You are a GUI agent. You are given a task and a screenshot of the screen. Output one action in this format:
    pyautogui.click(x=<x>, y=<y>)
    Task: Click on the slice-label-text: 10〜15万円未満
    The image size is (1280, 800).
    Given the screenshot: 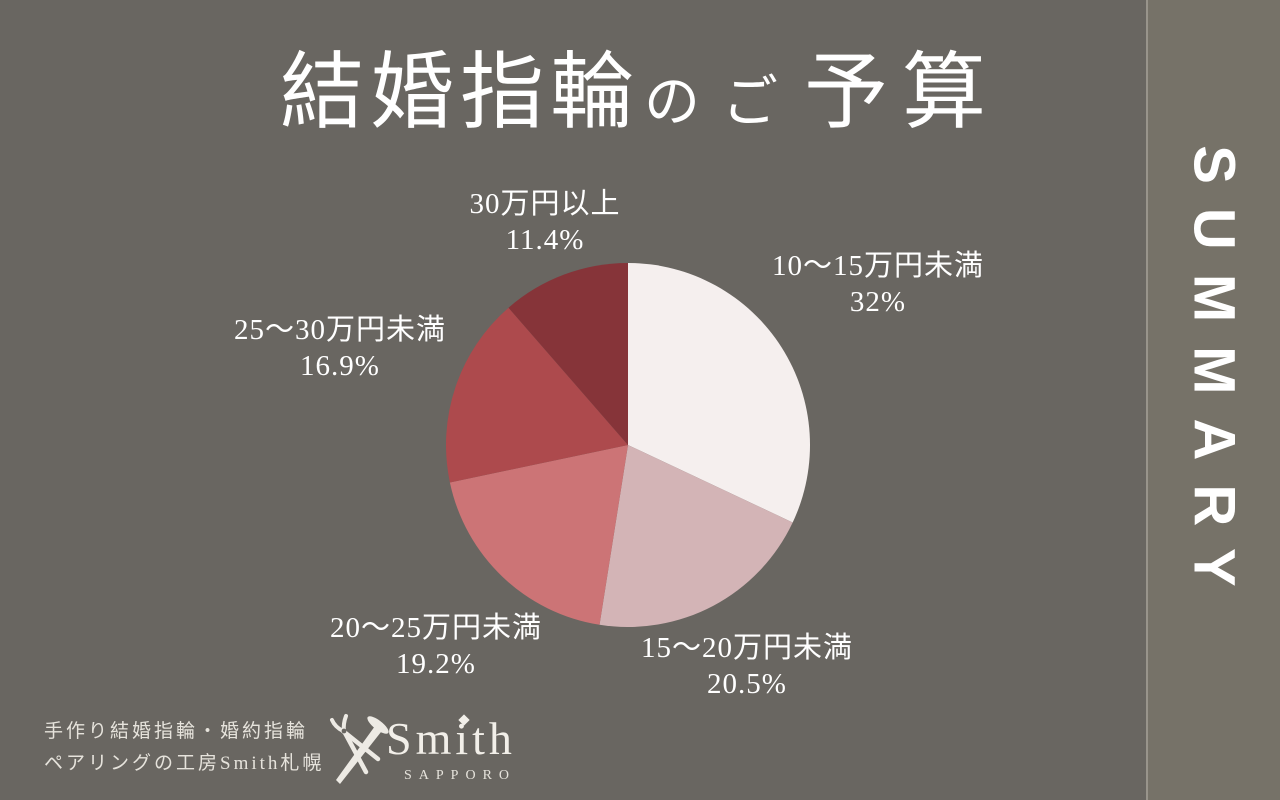 What is the action you would take?
    pyautogui.click(x=878, y=266)
    